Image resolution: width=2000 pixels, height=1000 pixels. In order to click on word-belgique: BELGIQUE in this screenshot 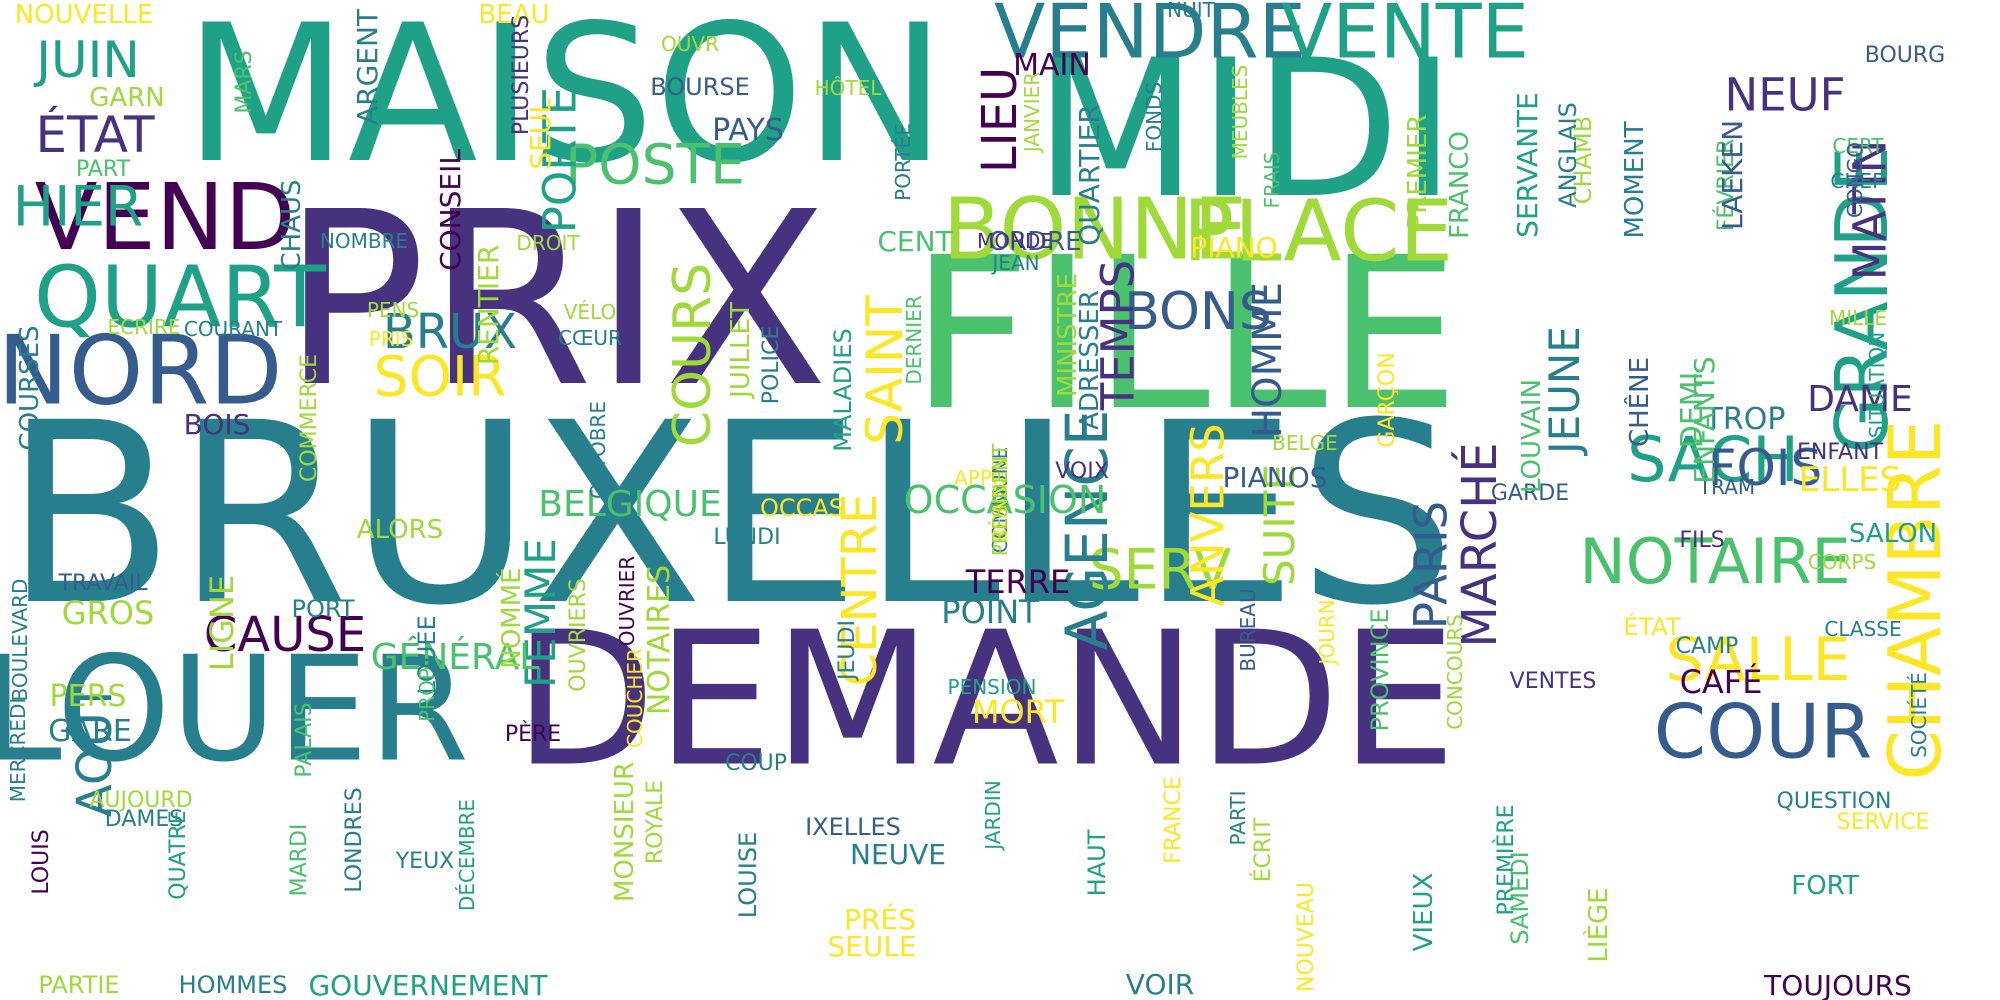, I will do `click(630, 504)`.